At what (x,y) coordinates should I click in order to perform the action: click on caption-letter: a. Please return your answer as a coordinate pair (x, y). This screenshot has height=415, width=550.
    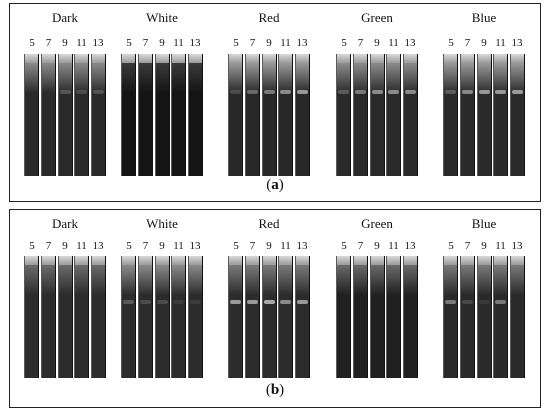
    Looking at the image, I should click on (275, 185).